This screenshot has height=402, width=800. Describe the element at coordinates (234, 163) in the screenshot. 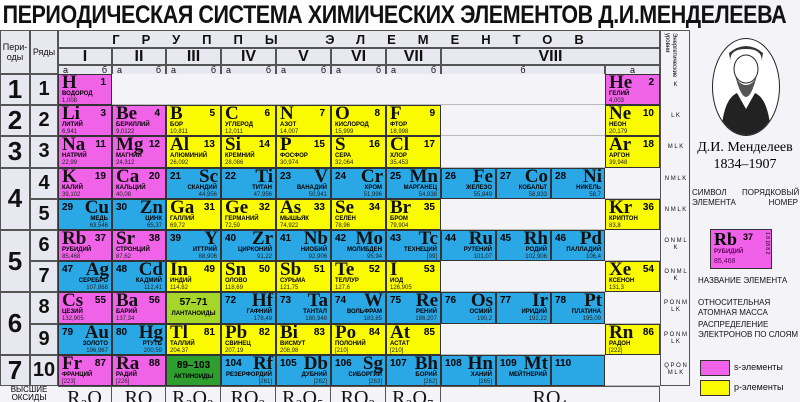

I see `atomic-mass: 28,086` at that location.